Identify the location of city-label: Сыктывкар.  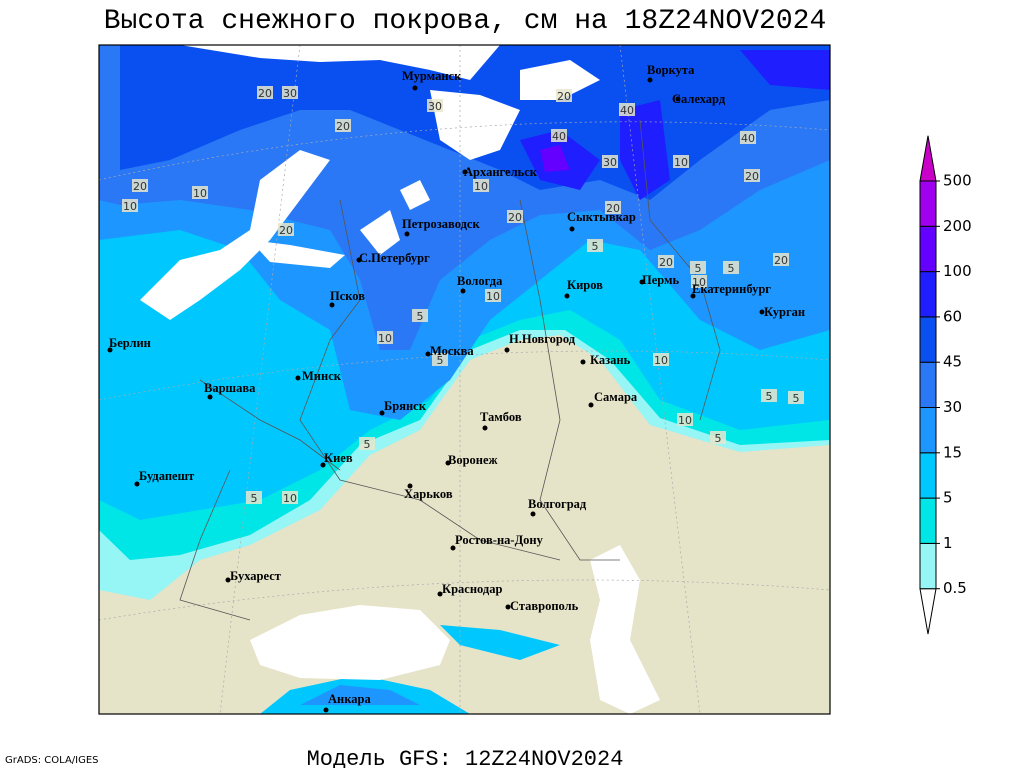
(601, 217).